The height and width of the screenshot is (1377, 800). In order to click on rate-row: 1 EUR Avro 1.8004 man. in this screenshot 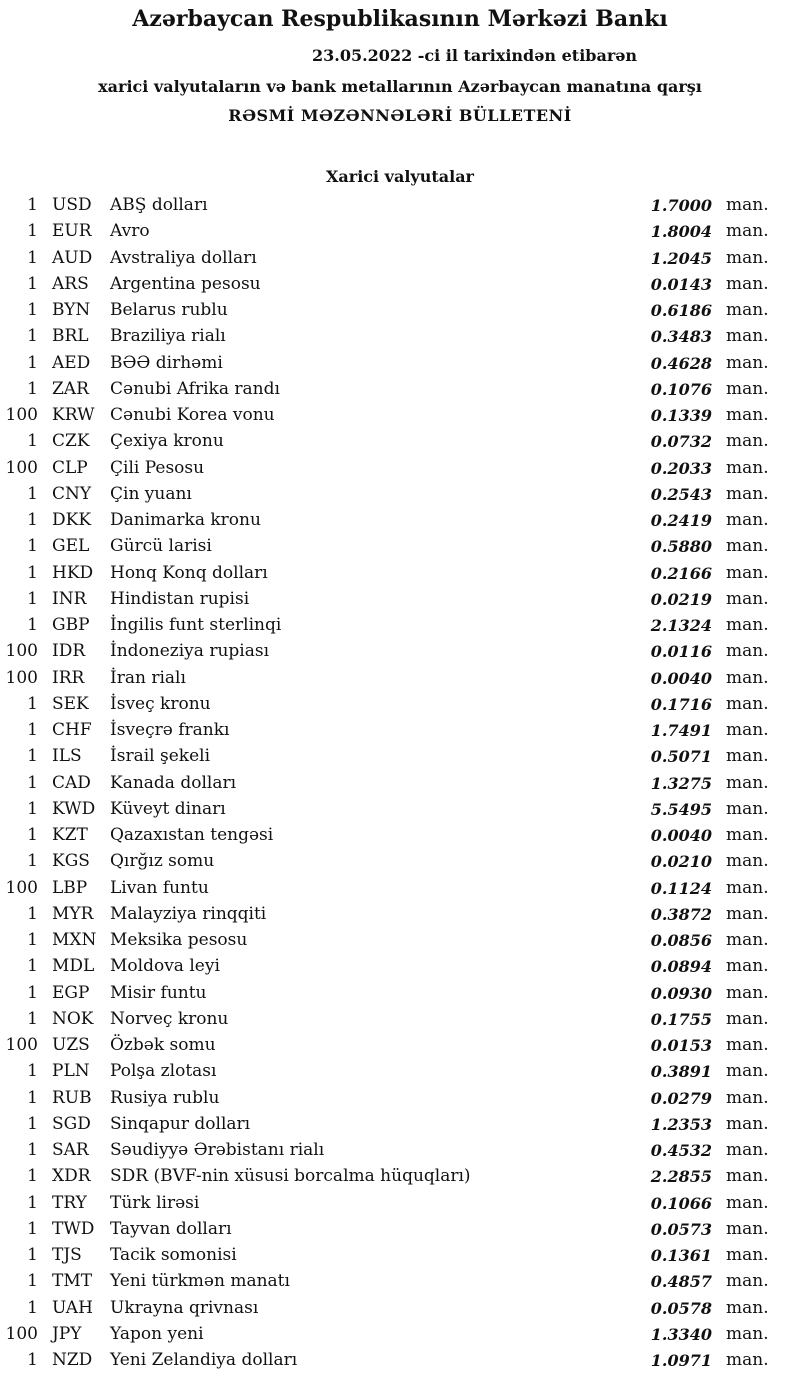, I will do `click(400, 234)`.